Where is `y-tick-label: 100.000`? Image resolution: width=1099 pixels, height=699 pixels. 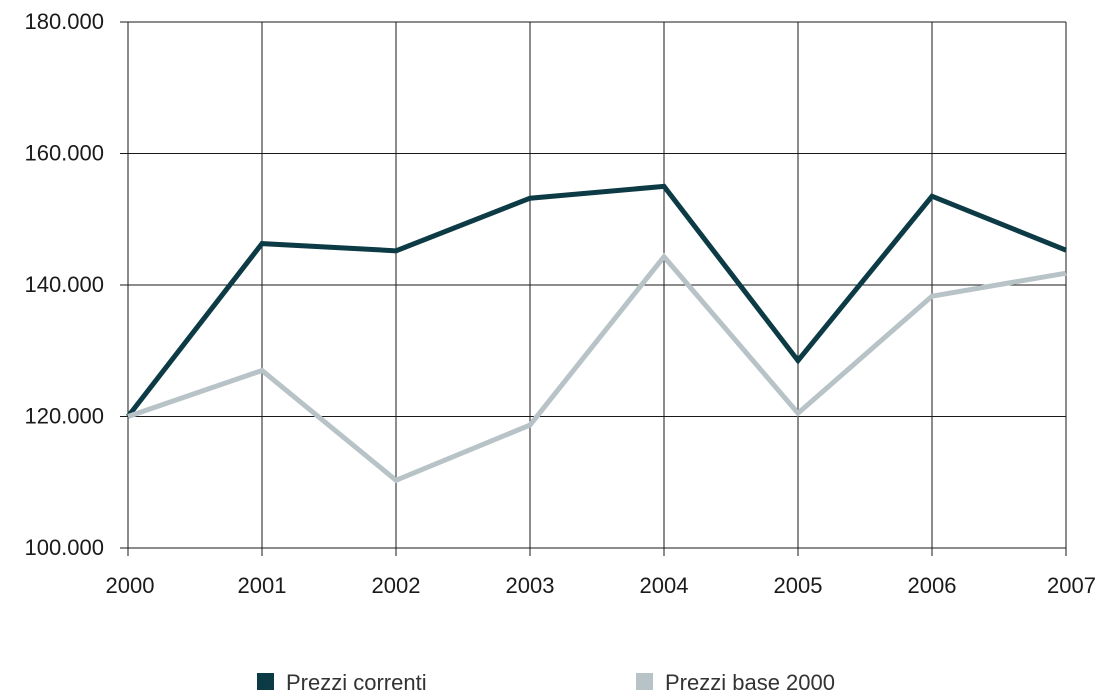 y-tick-label: 100.000 is located at coordinates (64, 547).